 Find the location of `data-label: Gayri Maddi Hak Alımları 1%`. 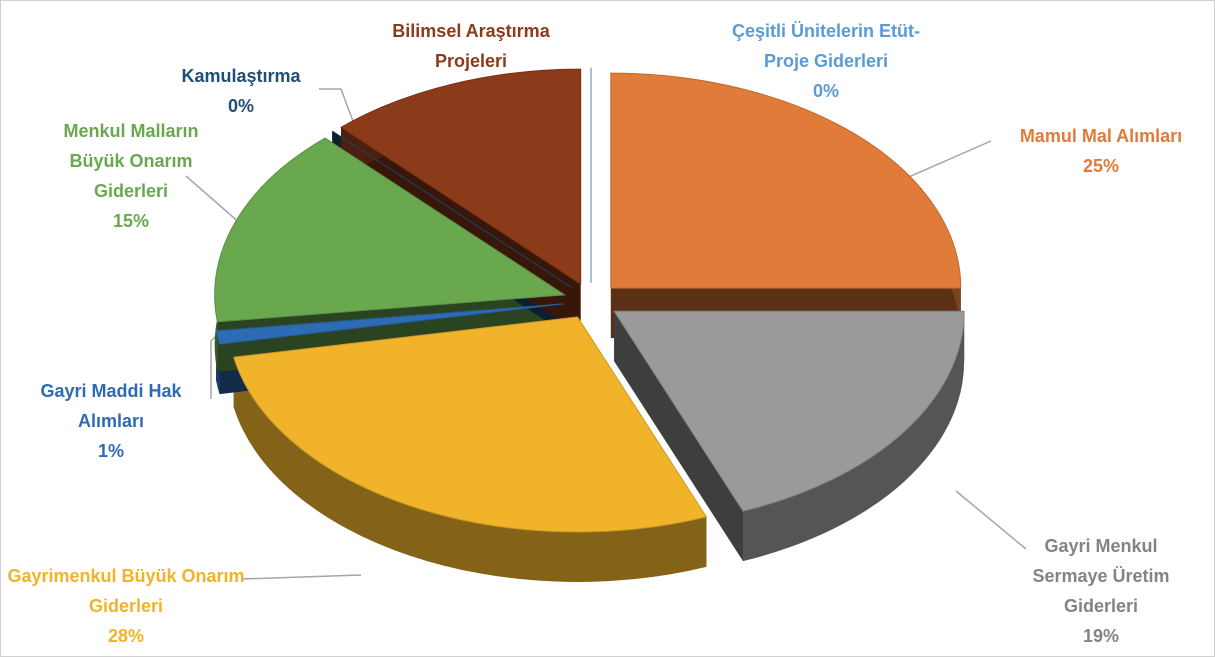

data-label: Gayri Maddi Hak Alımları 1% is located at coordinates (111, 421).